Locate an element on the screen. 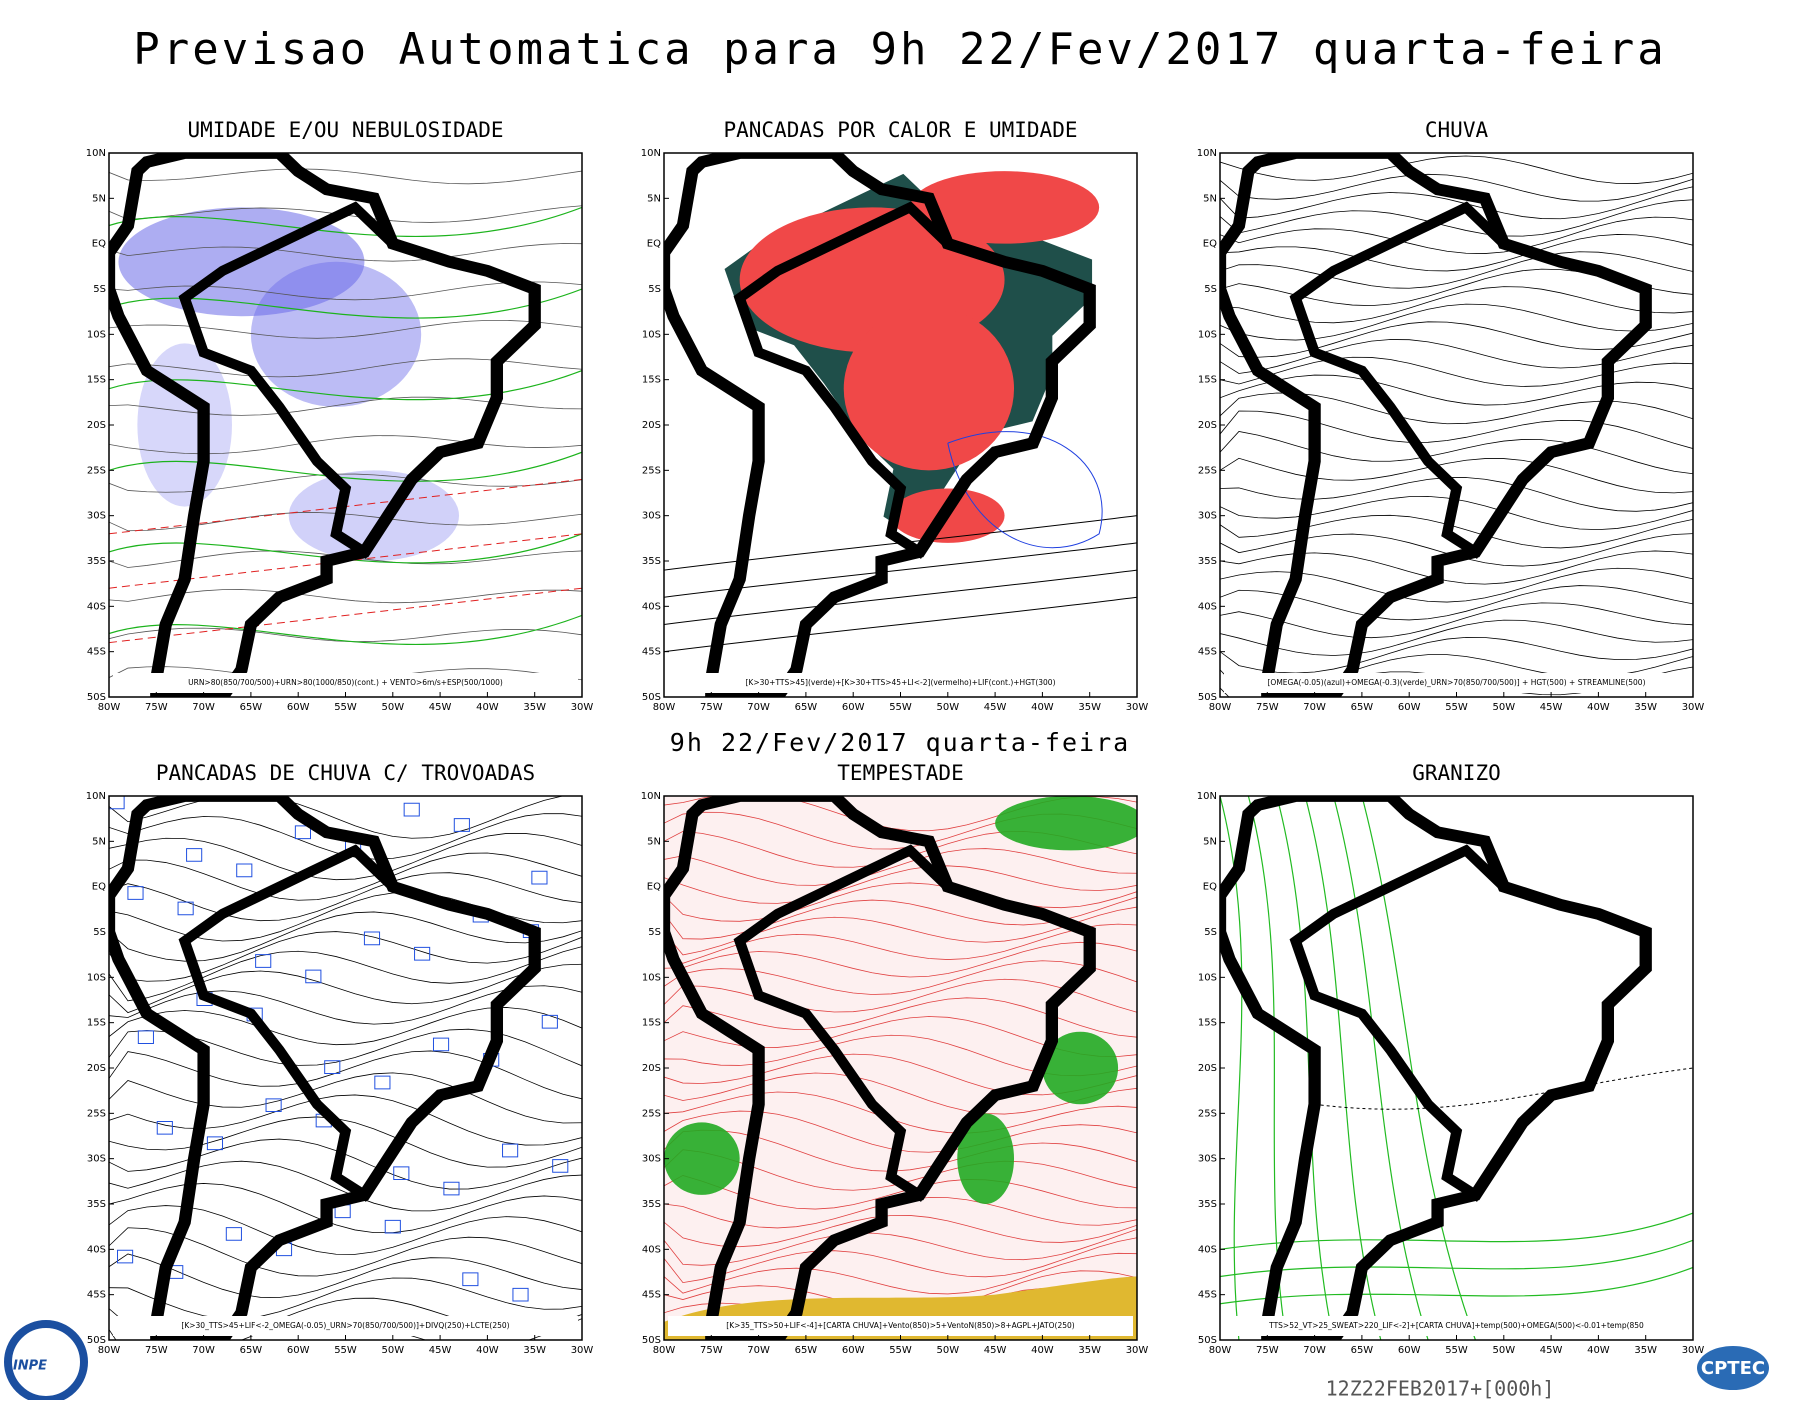 This screenshot has width=1800, height=1404. lon-label: 30W is located at coordinates (582, 707).